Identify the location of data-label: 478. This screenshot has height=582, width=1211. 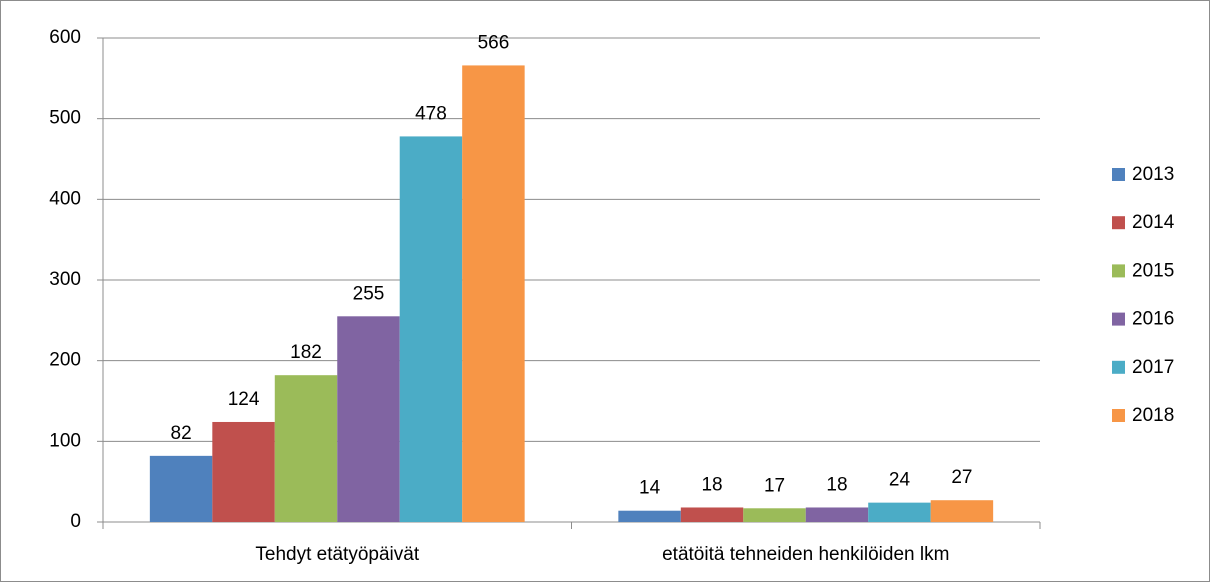
(431, 113).